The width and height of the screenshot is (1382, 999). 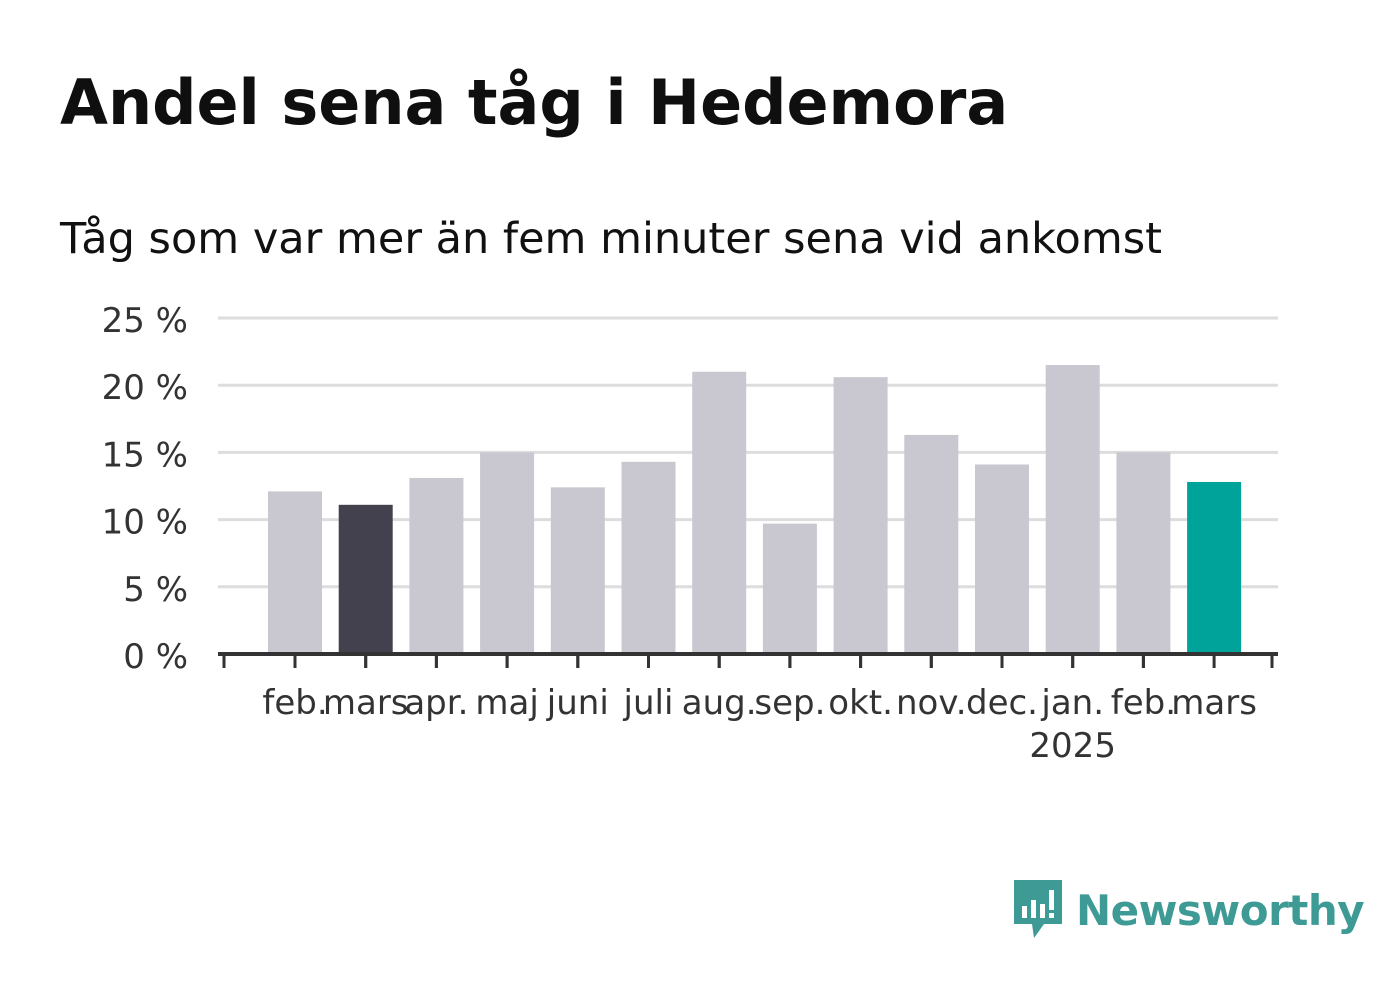 I want to click on y-tick-label: 25 %, so click(x=145, y=321).